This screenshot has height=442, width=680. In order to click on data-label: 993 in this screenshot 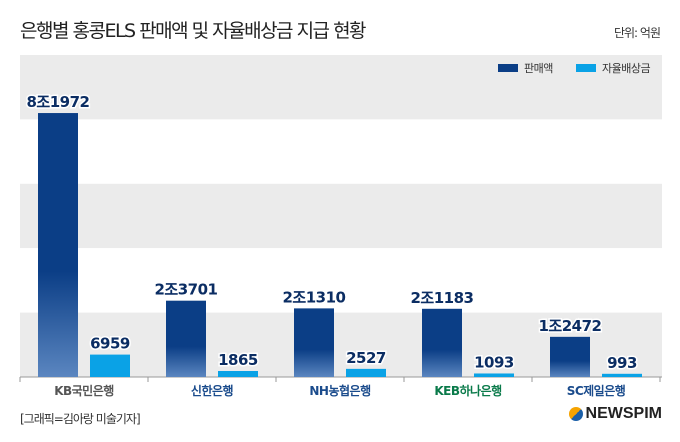, I will do `click(622, 363)`.